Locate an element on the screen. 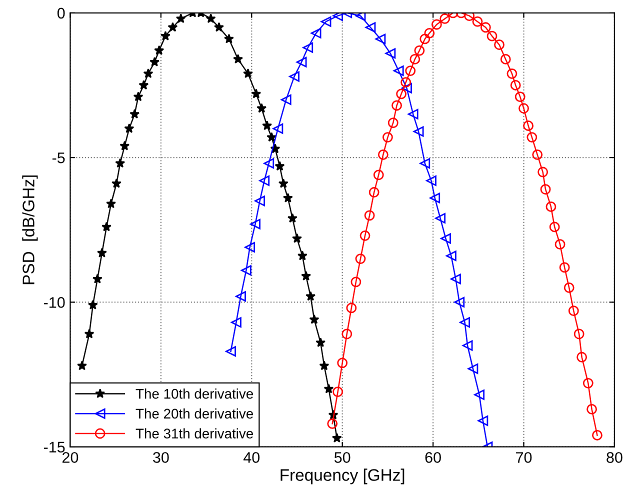 The width and height of the screenshot is (627, 497). y-tick-label: -15 is located at coordinates (54, 447).